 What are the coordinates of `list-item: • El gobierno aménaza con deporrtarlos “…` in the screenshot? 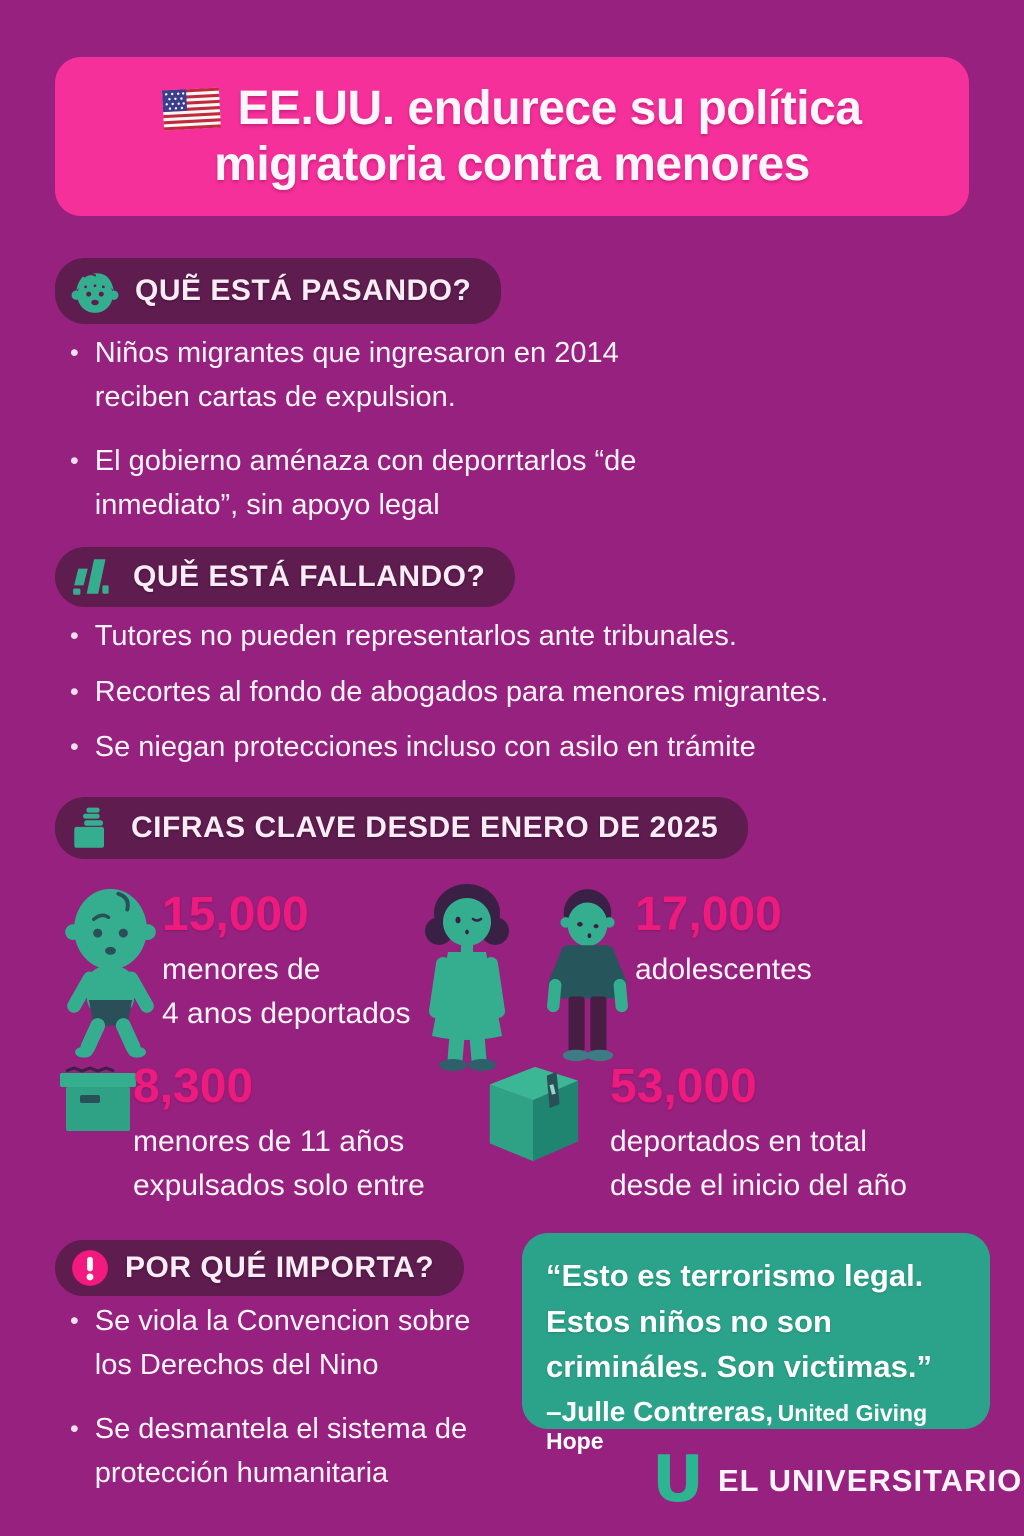 It's located at (380, 483).